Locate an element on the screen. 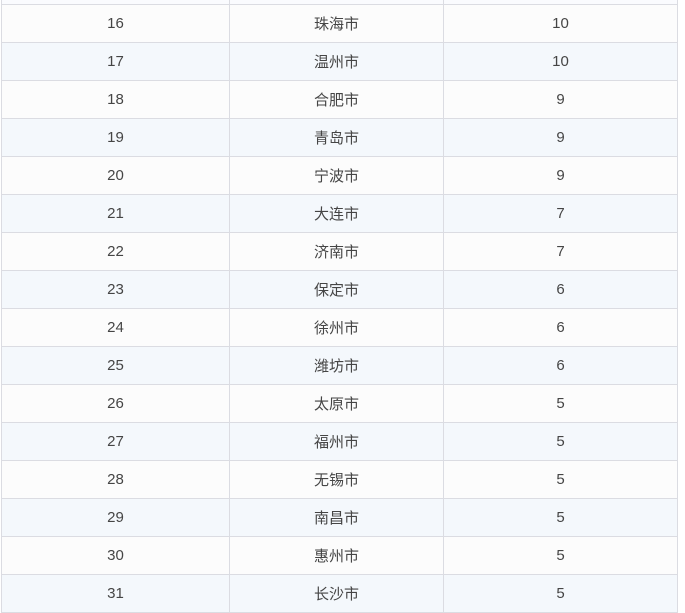  table-row: 31 长沙市 5 is located at coordinates (339, 594).